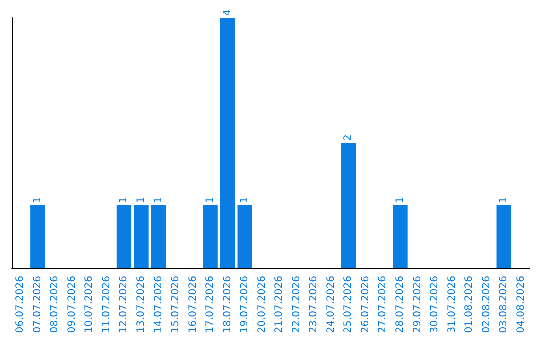 This screenshot has height=340, width=540. Describe the element at coordinates (106, 305) in the screenshot. I see `x-tick-label: 11.07.2026` at that location.